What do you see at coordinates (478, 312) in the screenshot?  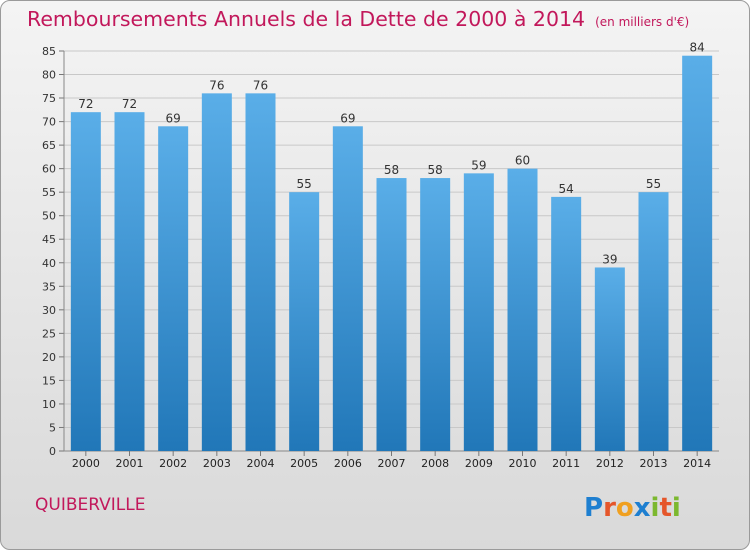 I see `bar-2009` at bounding box center [478, 312].